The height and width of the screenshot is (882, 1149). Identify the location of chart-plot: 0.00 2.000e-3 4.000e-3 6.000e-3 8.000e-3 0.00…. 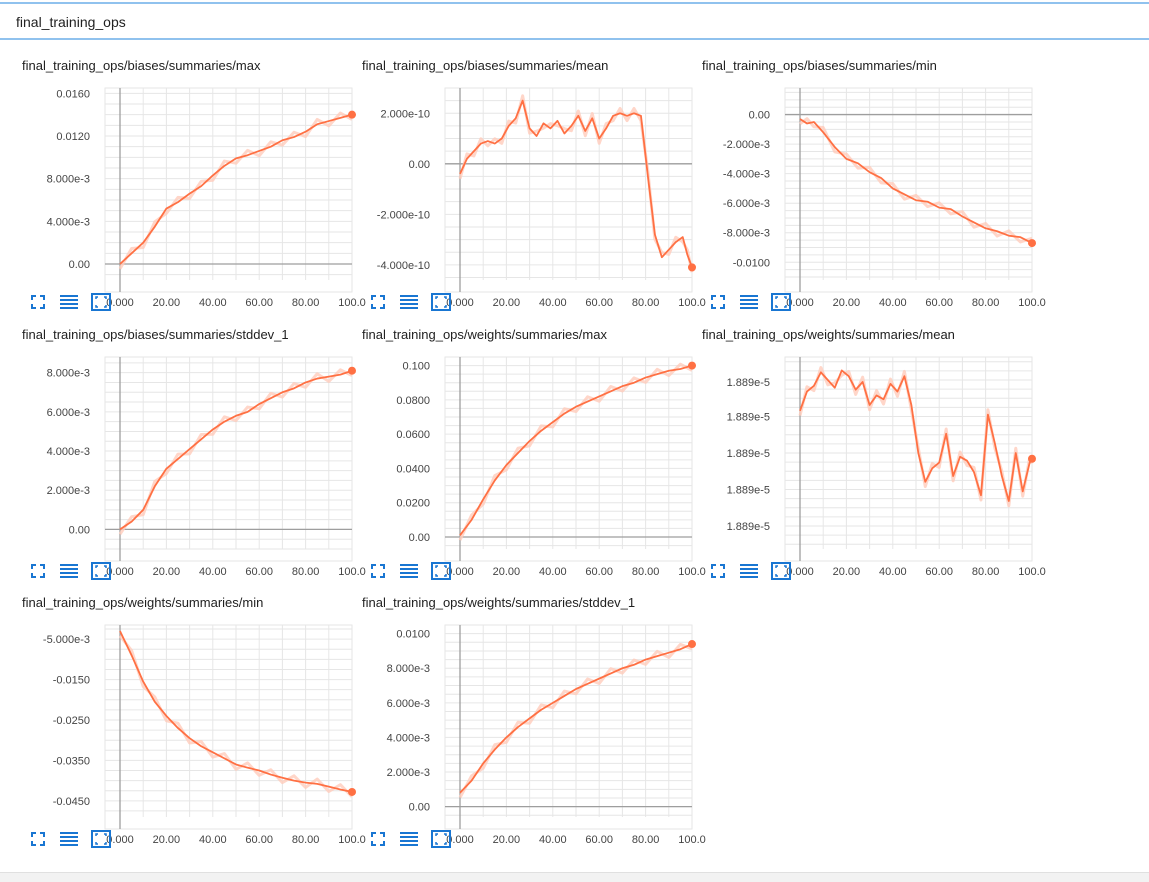
(183, 464).